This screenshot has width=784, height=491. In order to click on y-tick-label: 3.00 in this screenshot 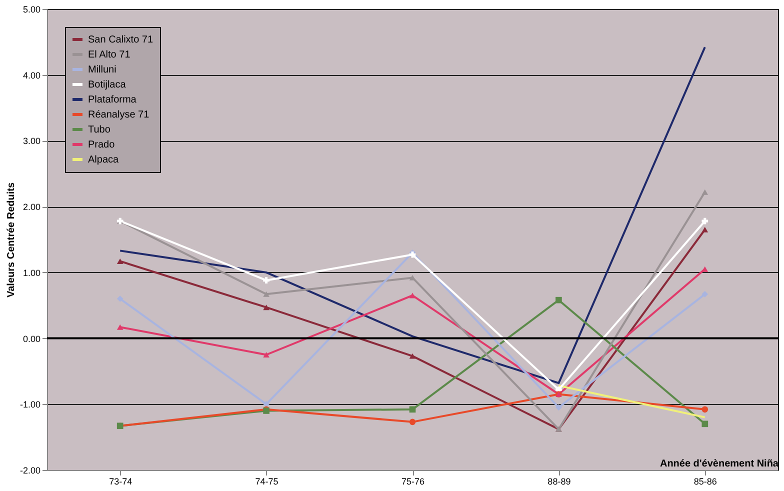, I will do `click(31, 141)`.